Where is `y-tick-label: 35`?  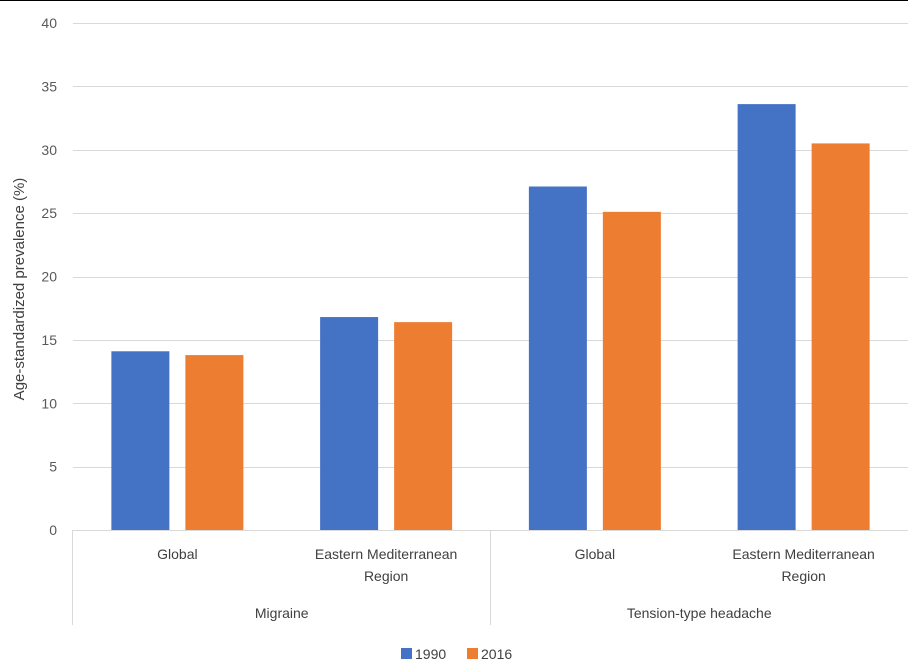 y-tick-label: 35 is located at coordinates (49, 86).